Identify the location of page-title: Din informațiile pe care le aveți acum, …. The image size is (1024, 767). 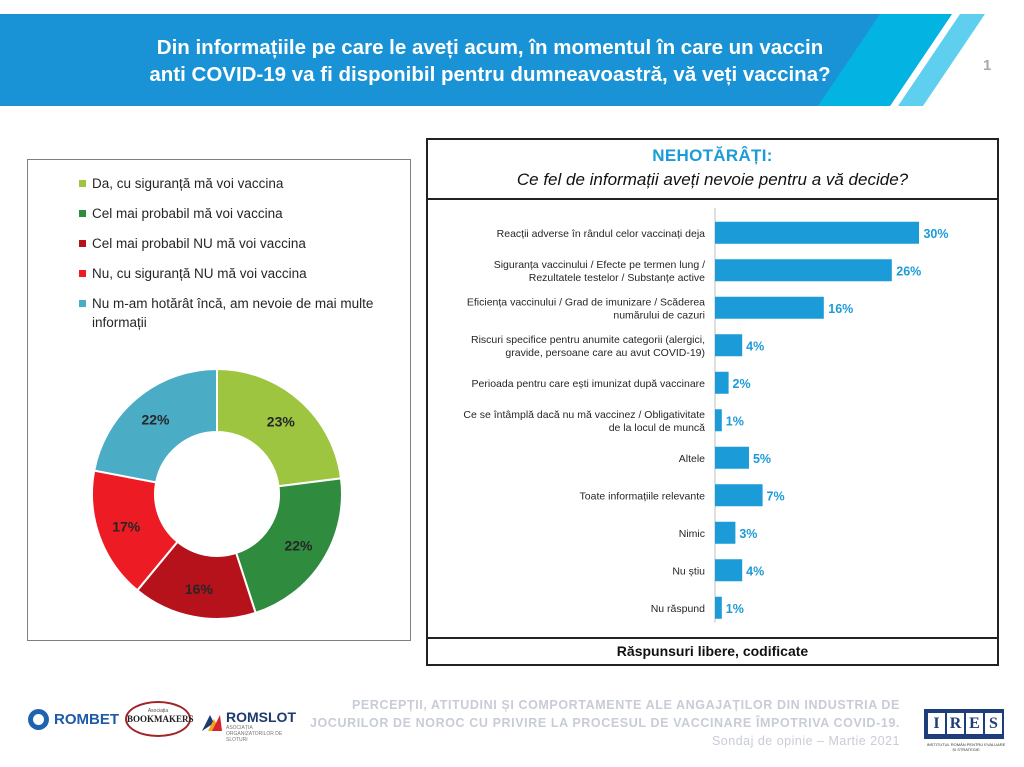
(490, 61).